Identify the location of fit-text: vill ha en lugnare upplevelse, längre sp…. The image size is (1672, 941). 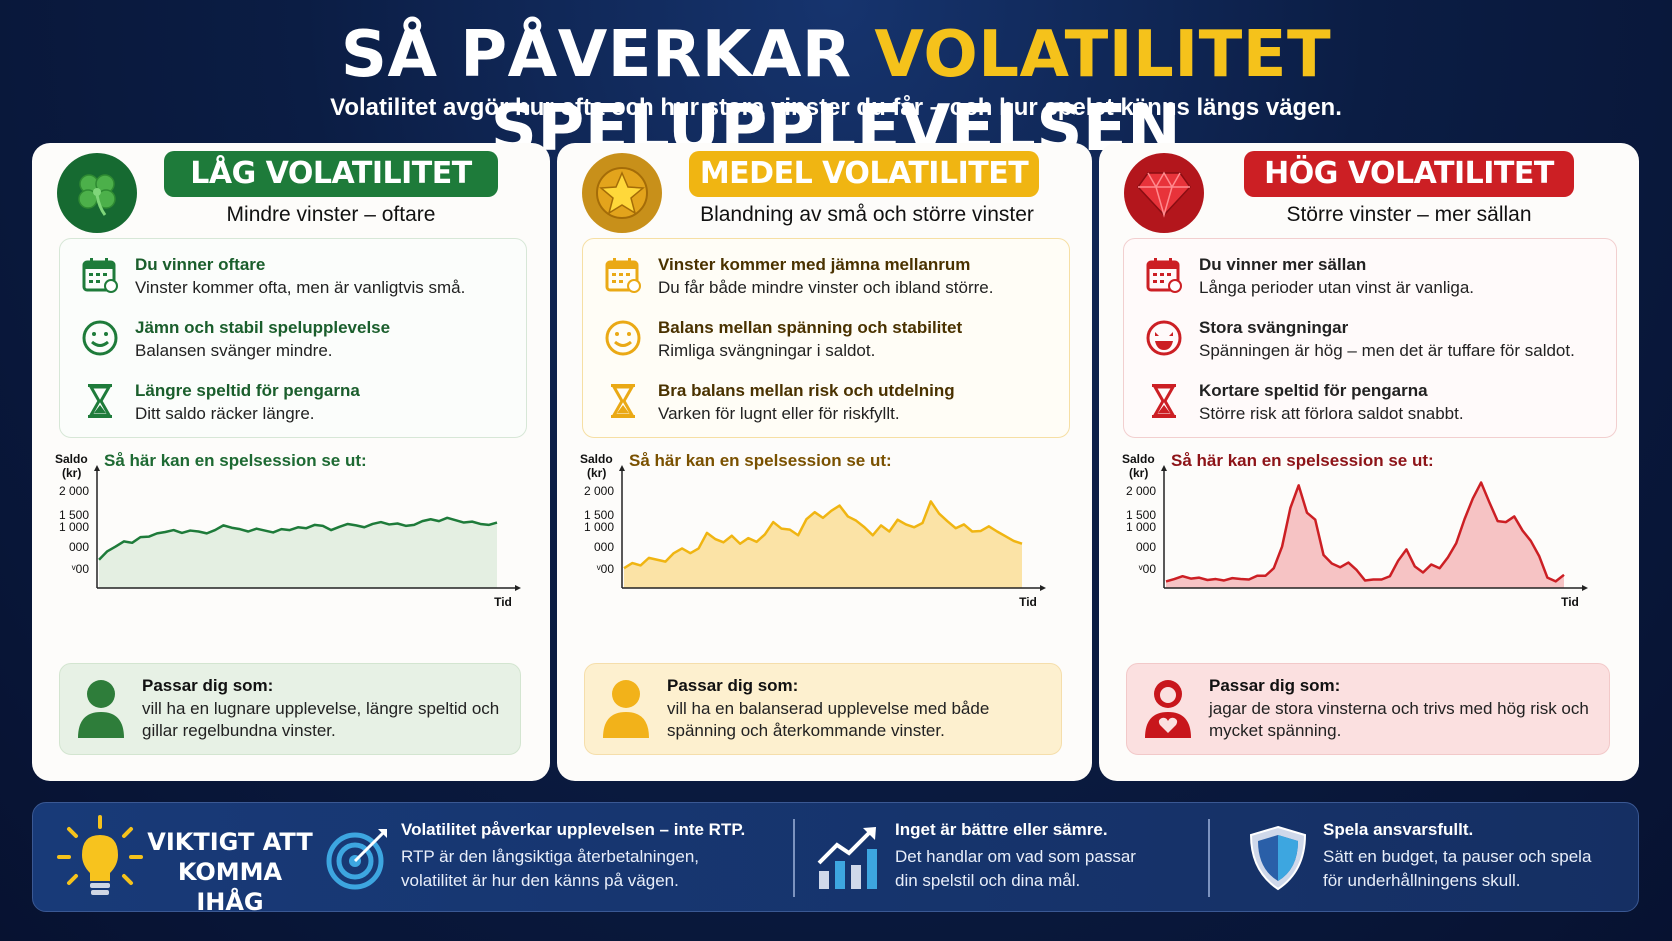
(321, 719).